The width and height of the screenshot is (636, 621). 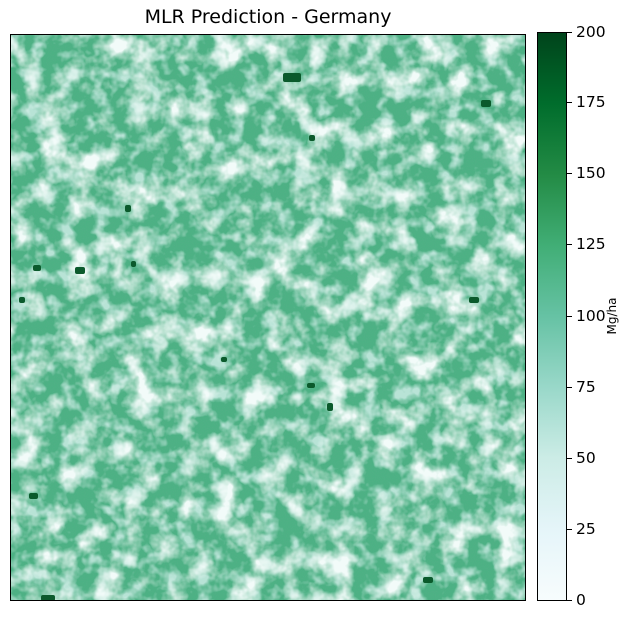 I want to click on colorbar-tick-label: 100, so click(x=591, y=315).